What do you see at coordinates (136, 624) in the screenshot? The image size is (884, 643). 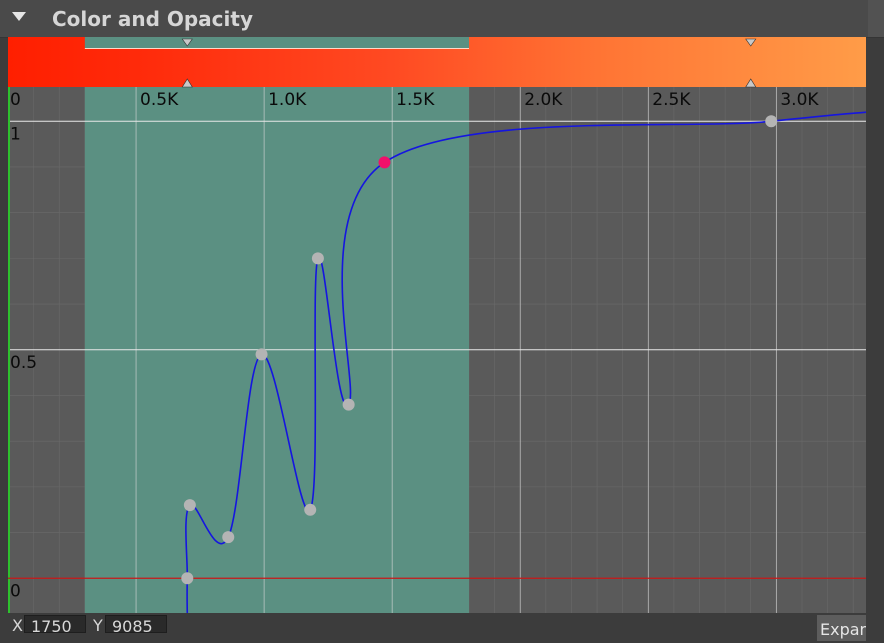 I see `y-value-field: 9085` at bounding box center [136, 624].